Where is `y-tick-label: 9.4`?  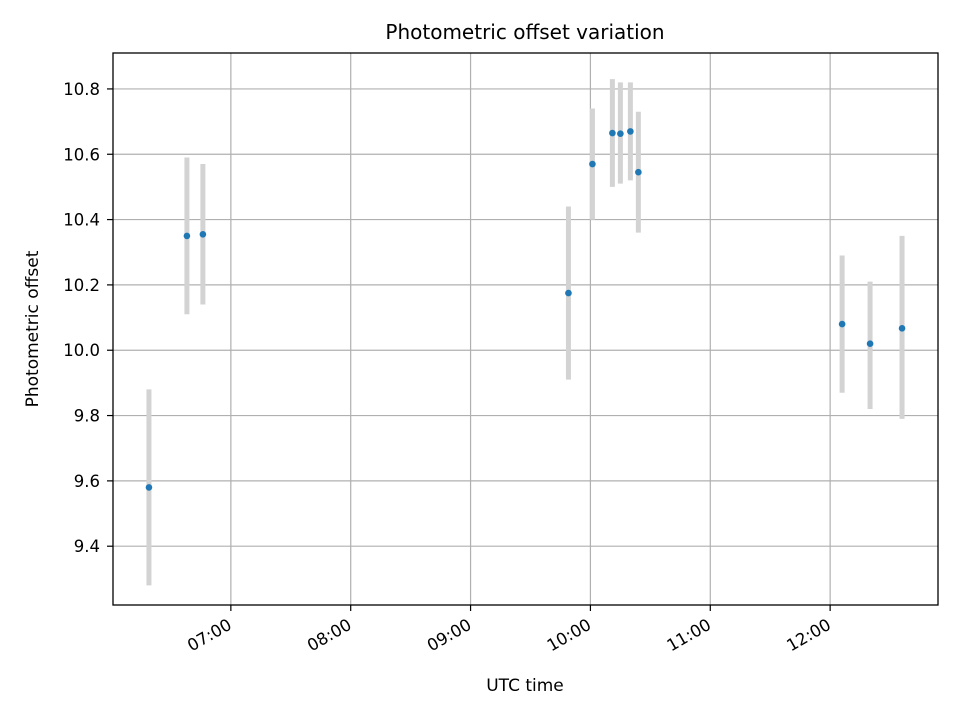 y-tick-label: 9.4 is located at coordinates (87, 546).